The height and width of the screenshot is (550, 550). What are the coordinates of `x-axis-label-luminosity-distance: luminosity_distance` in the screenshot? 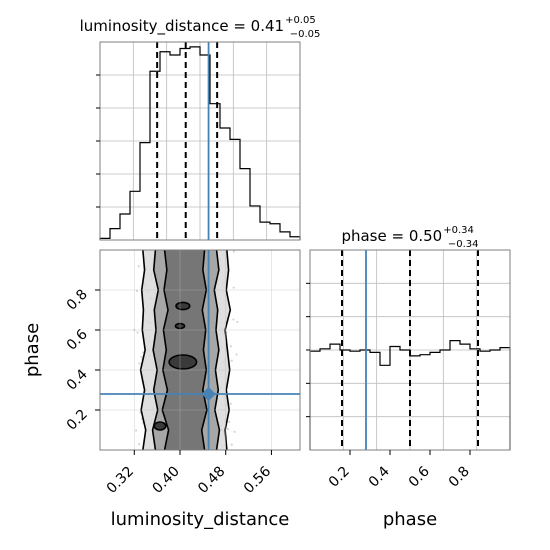 It's located at (200, 519).